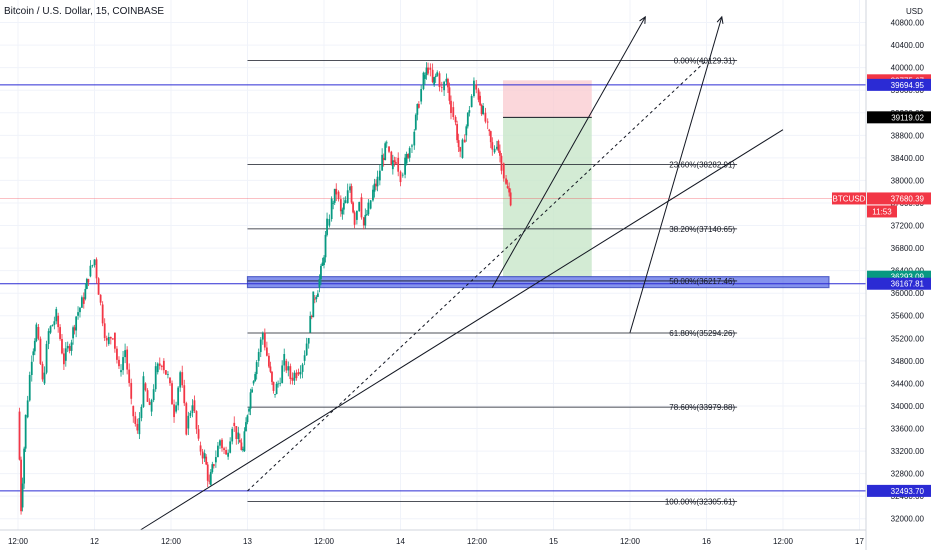 The width and height of the screenshot is (932, 555). Describe the element at coordinates (705, 60) in the screenshot. I see `fib-level-label: 0.00%(40129.31)` at that location.